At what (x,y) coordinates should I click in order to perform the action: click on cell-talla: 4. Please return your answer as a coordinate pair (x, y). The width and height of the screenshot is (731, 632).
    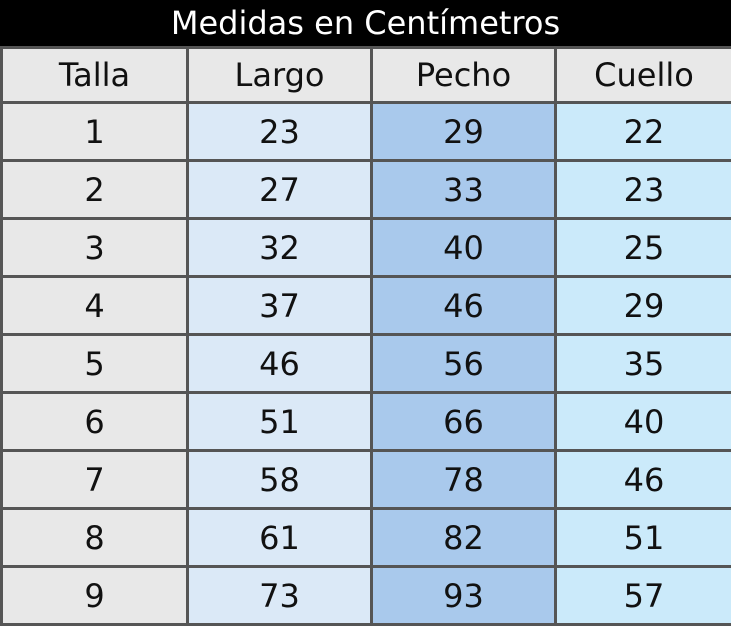
    Looking at the image, I should click on (94, 305).